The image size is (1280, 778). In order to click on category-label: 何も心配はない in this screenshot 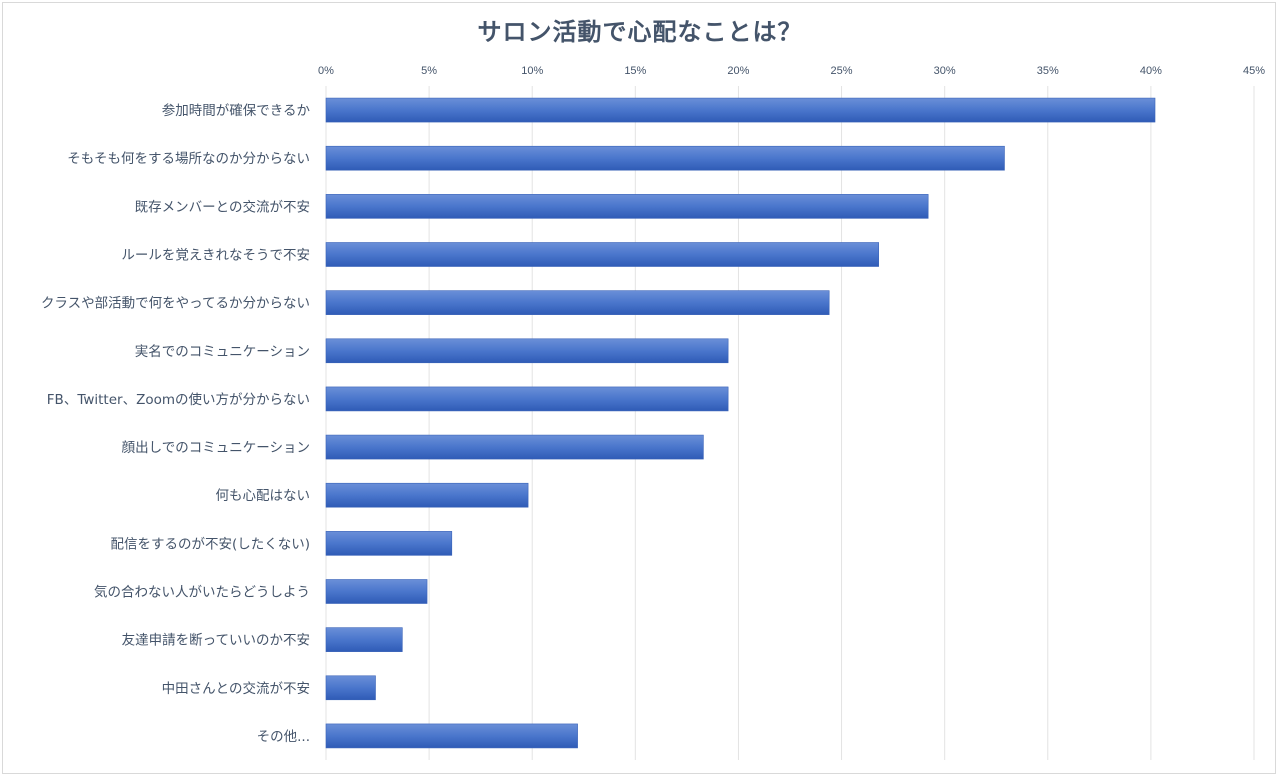, I will do `click(263, 496)`.